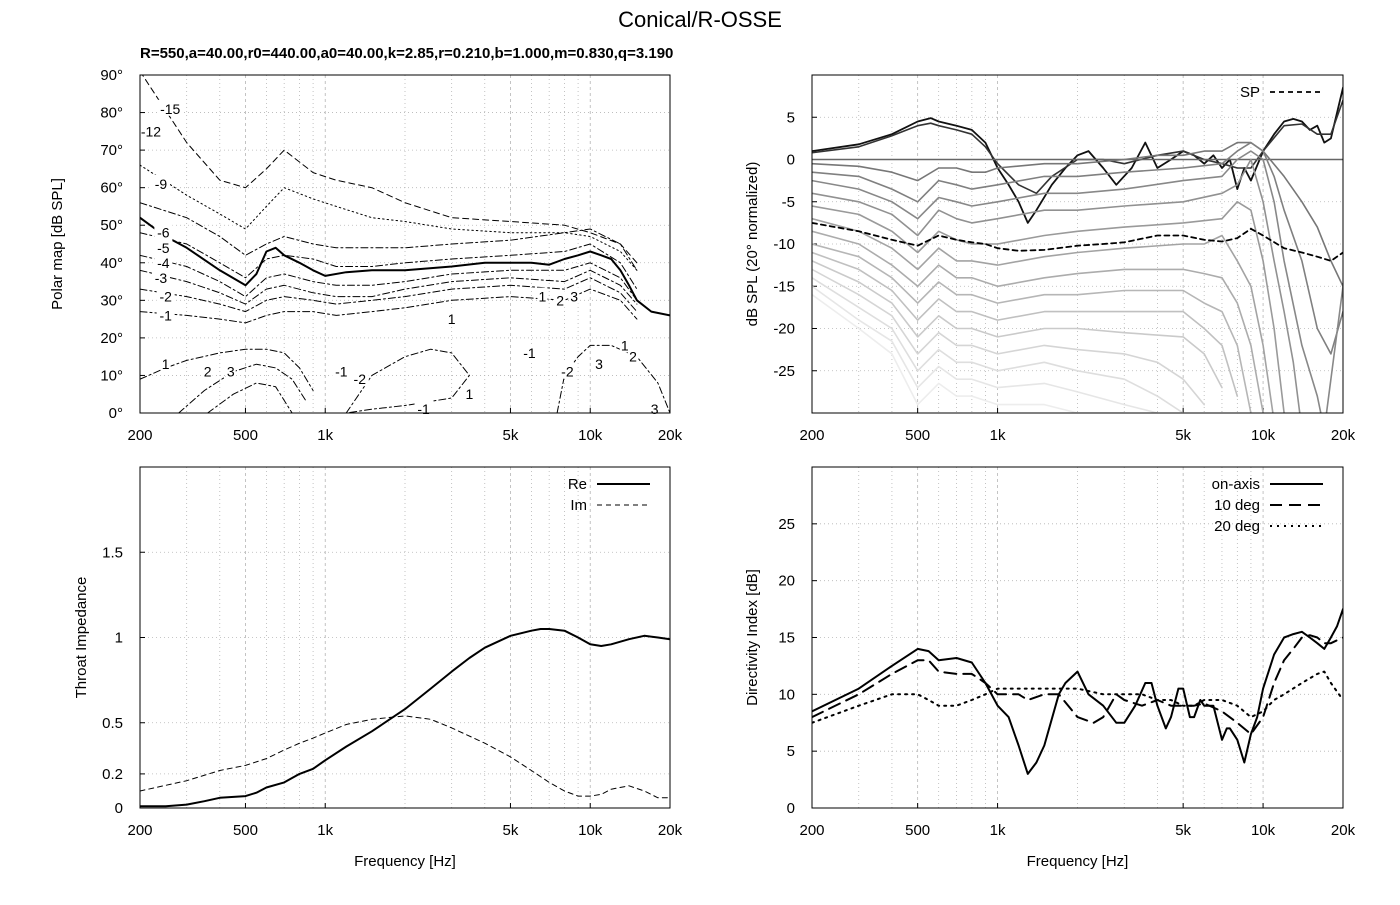  Describe the element at coordinates (511, 435) in the screenshot. I see `polar-x-tick-label: 5k` at that location.